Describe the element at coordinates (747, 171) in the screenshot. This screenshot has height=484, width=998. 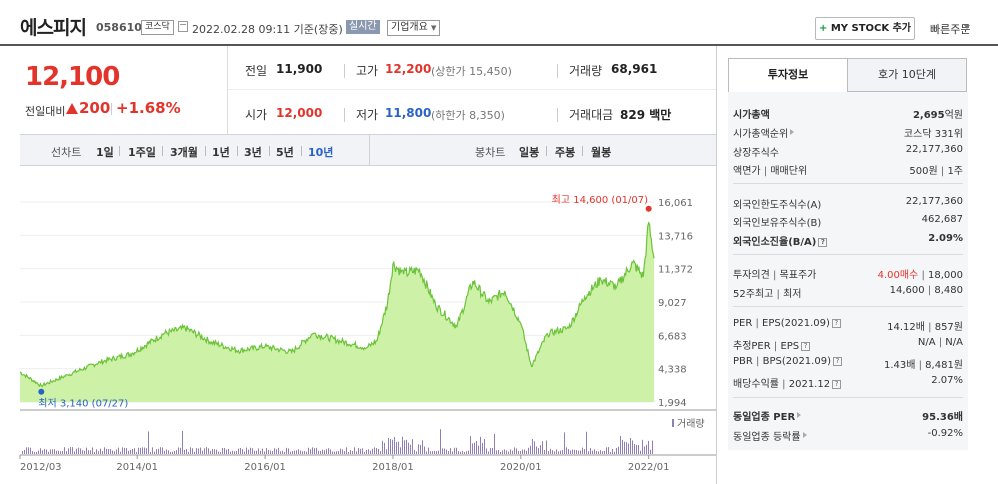
I see `par-label: 액면가` at that location.